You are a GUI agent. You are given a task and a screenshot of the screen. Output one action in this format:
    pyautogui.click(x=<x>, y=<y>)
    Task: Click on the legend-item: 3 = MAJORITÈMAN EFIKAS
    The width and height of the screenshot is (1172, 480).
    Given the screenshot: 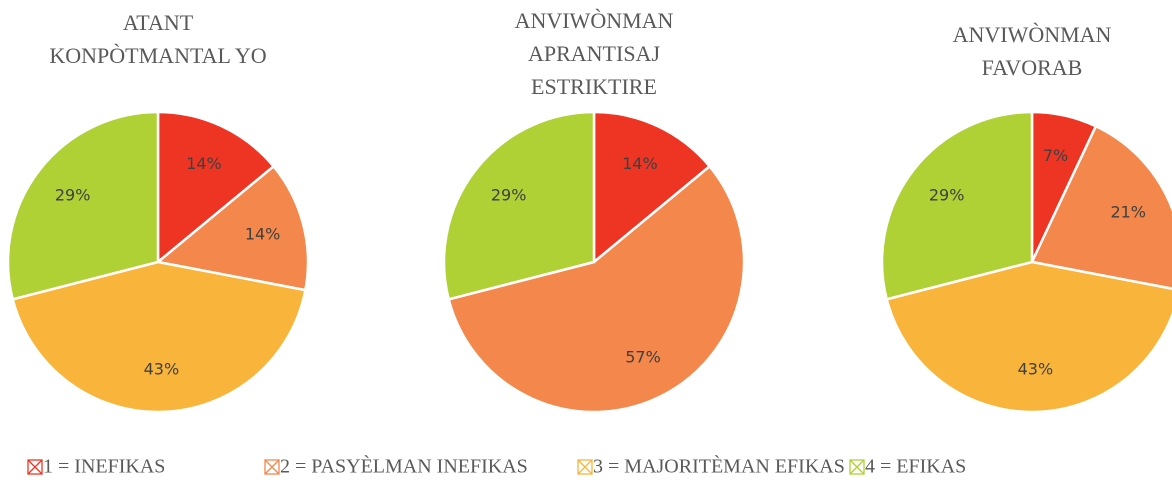 What is the action you would take?
    pyautogui.click(x=711, y=466)
    